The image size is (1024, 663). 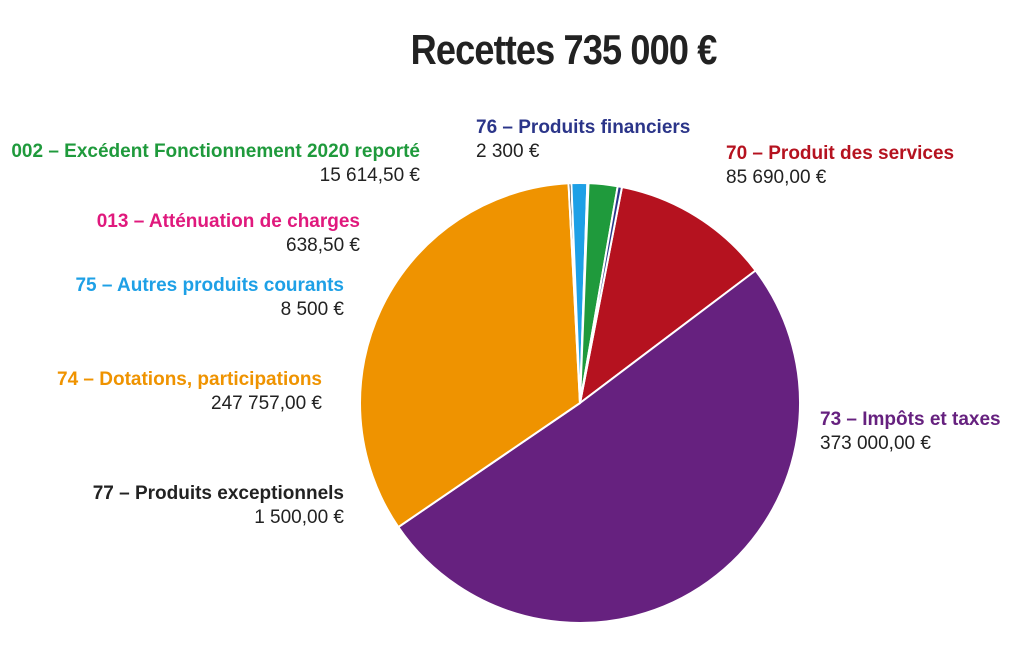 What do you see at coordinates (218, 493) in the screenshot?
I see `label-exceptionnels-name: 77 – Produits exceptionnels` at bounding box center [218, 493].